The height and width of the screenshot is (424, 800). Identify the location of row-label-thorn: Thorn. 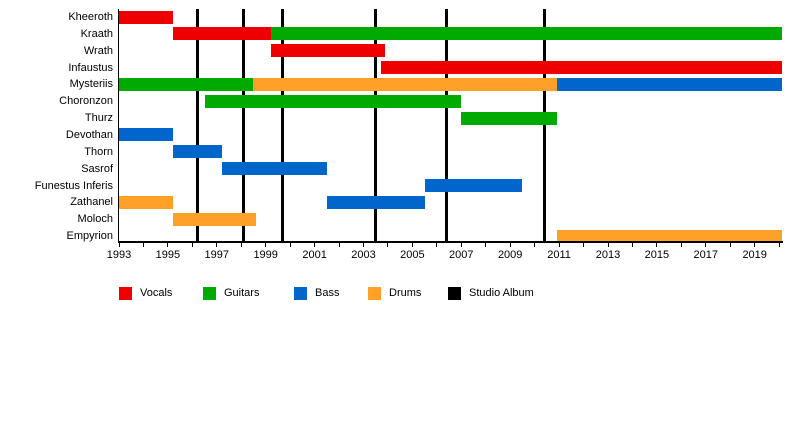
(98, 151).